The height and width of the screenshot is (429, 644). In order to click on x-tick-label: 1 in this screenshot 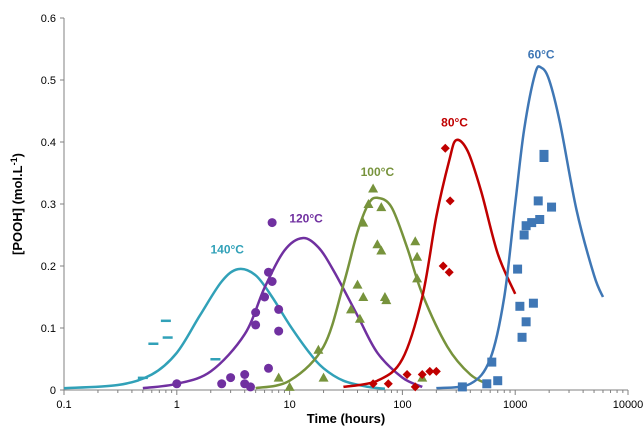, I will do `click(177, 405)`.